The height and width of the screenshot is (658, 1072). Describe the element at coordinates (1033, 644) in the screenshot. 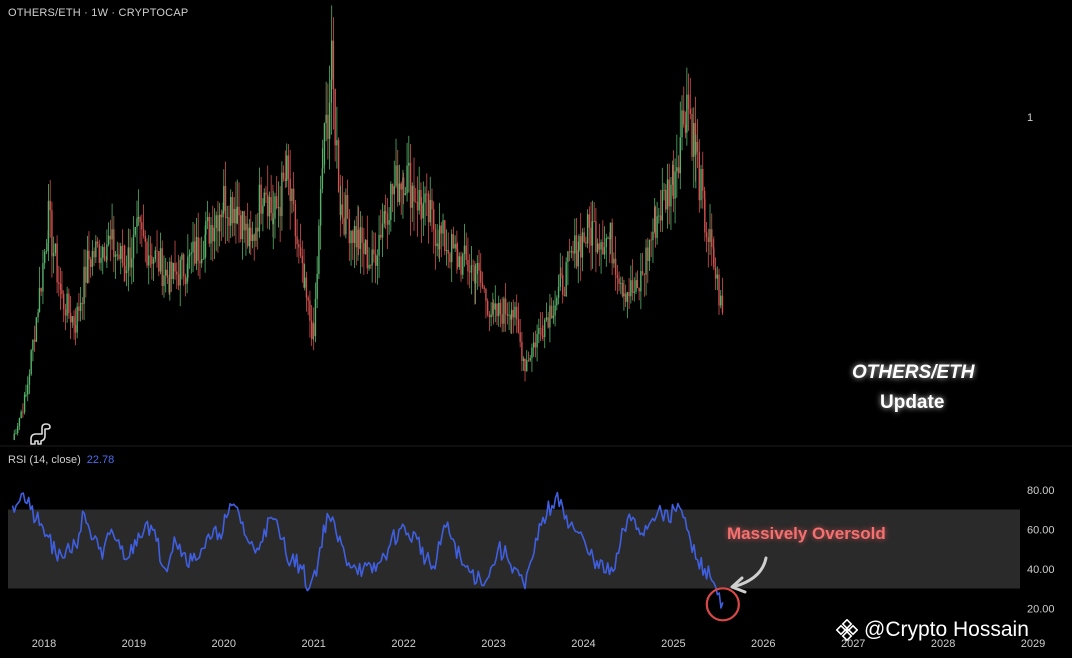

I see `x-tick-label: 2029` at that location.